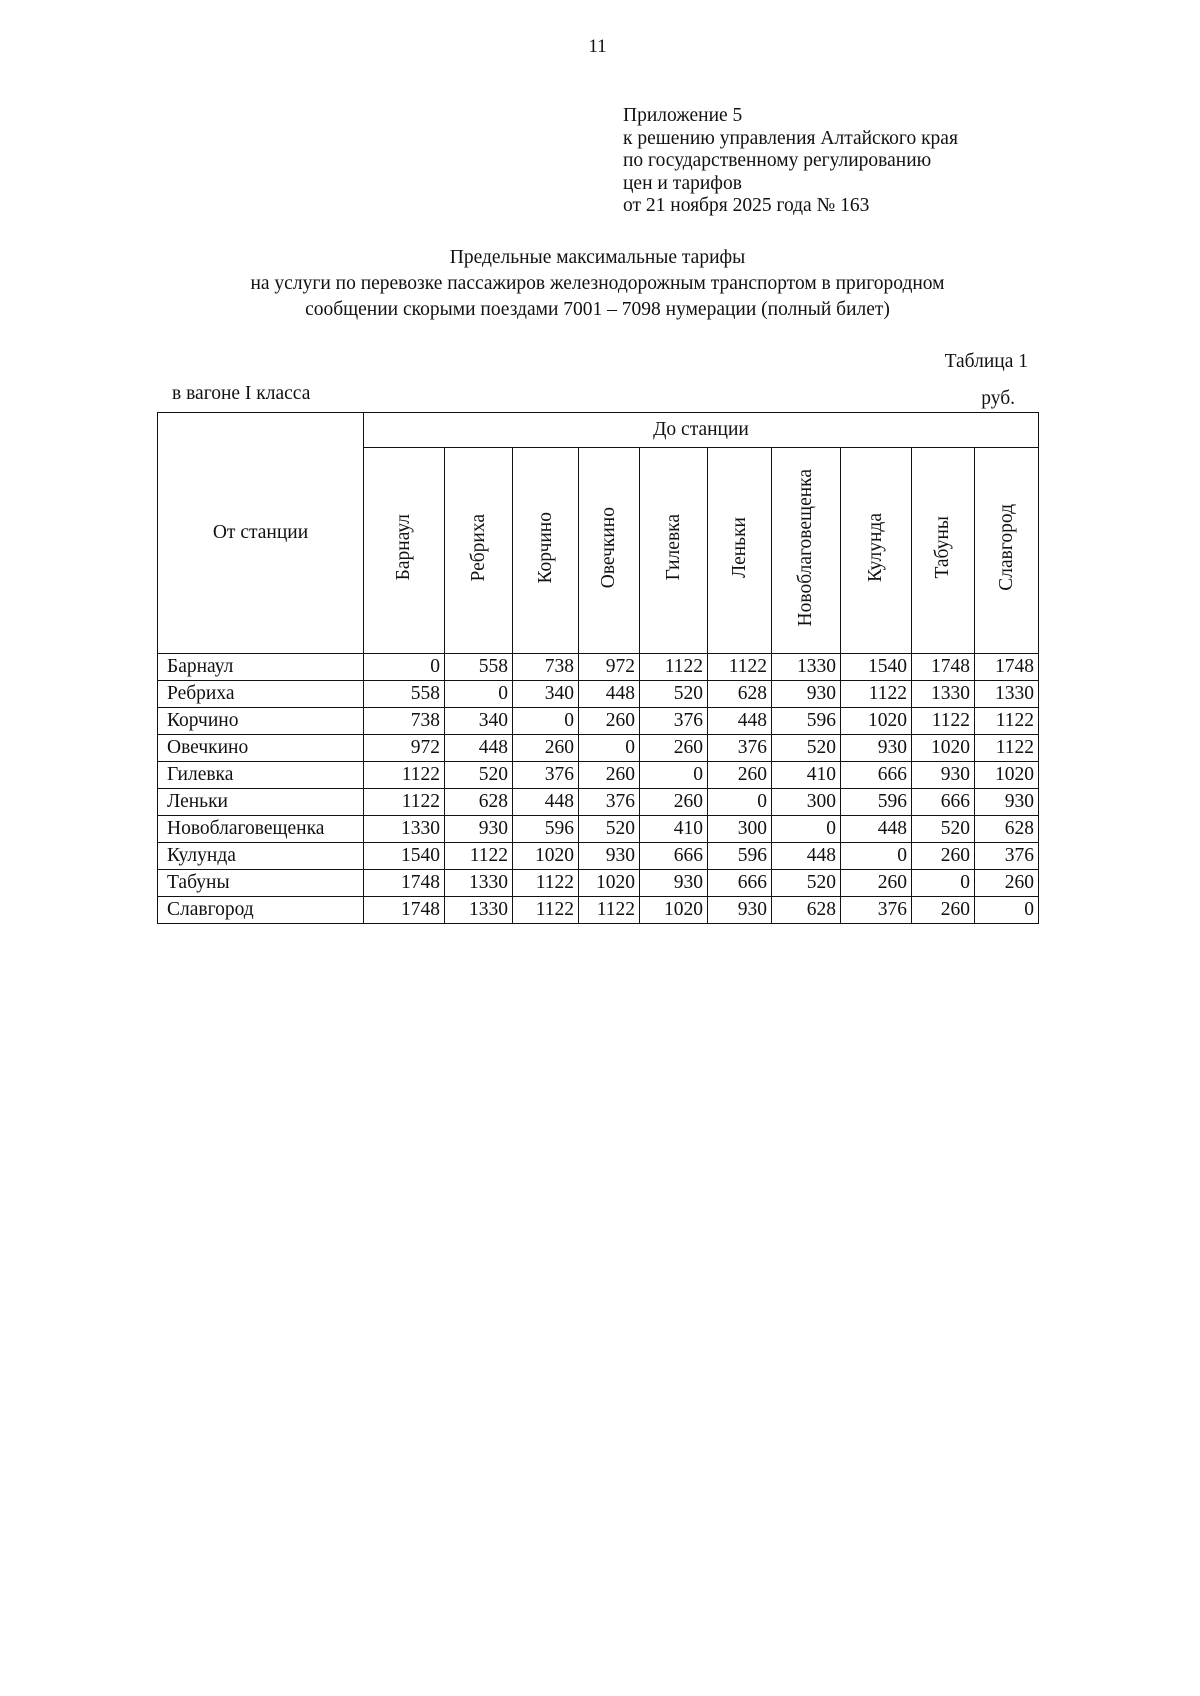 This screenshot has height=1696, width=1200. I want to click on appendix-line: от 21 ноября 2025 года № 163, so click(746, 205).